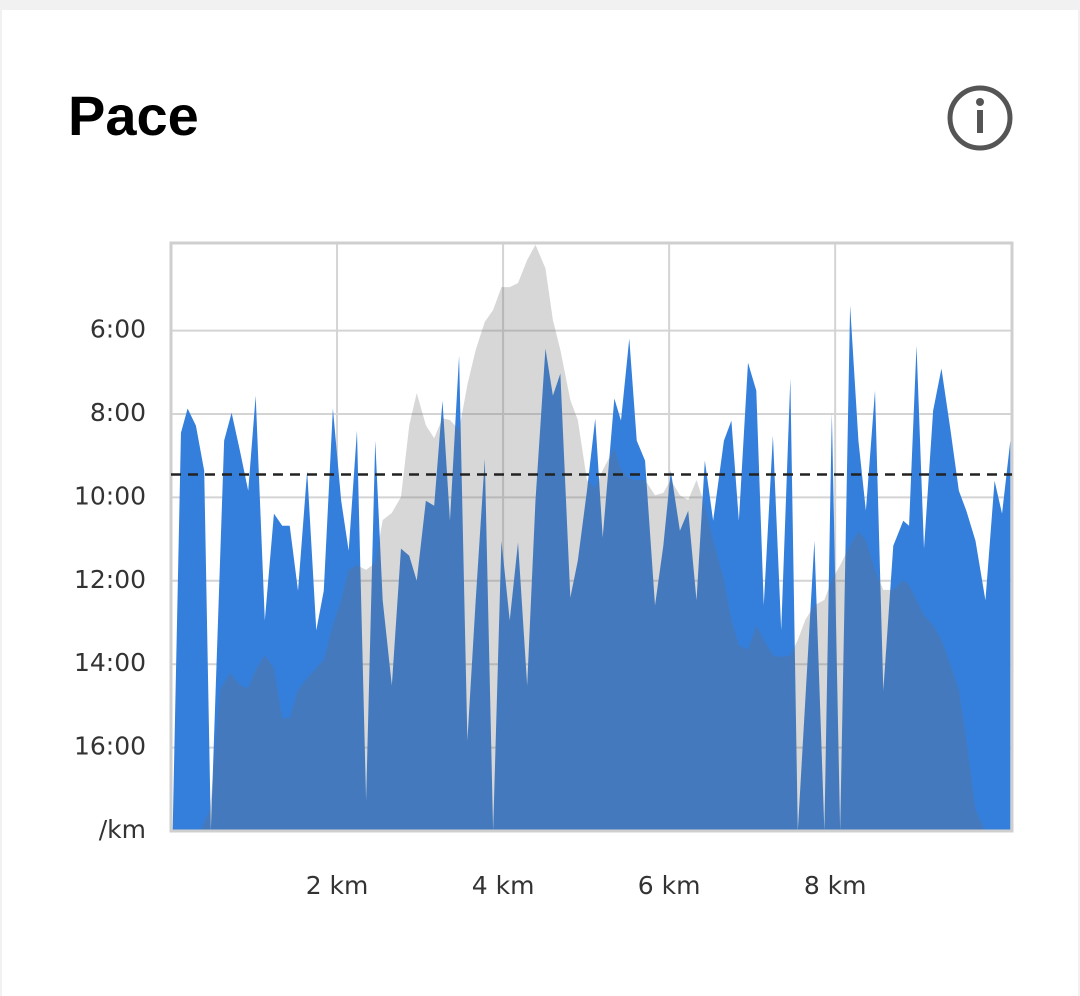 The height and width of the screenshot is (996, 1080). What do you see at coordinates (122, 829) in the screenshot?
I see `y-tick-label: /km` at bounding box center [122, 829].